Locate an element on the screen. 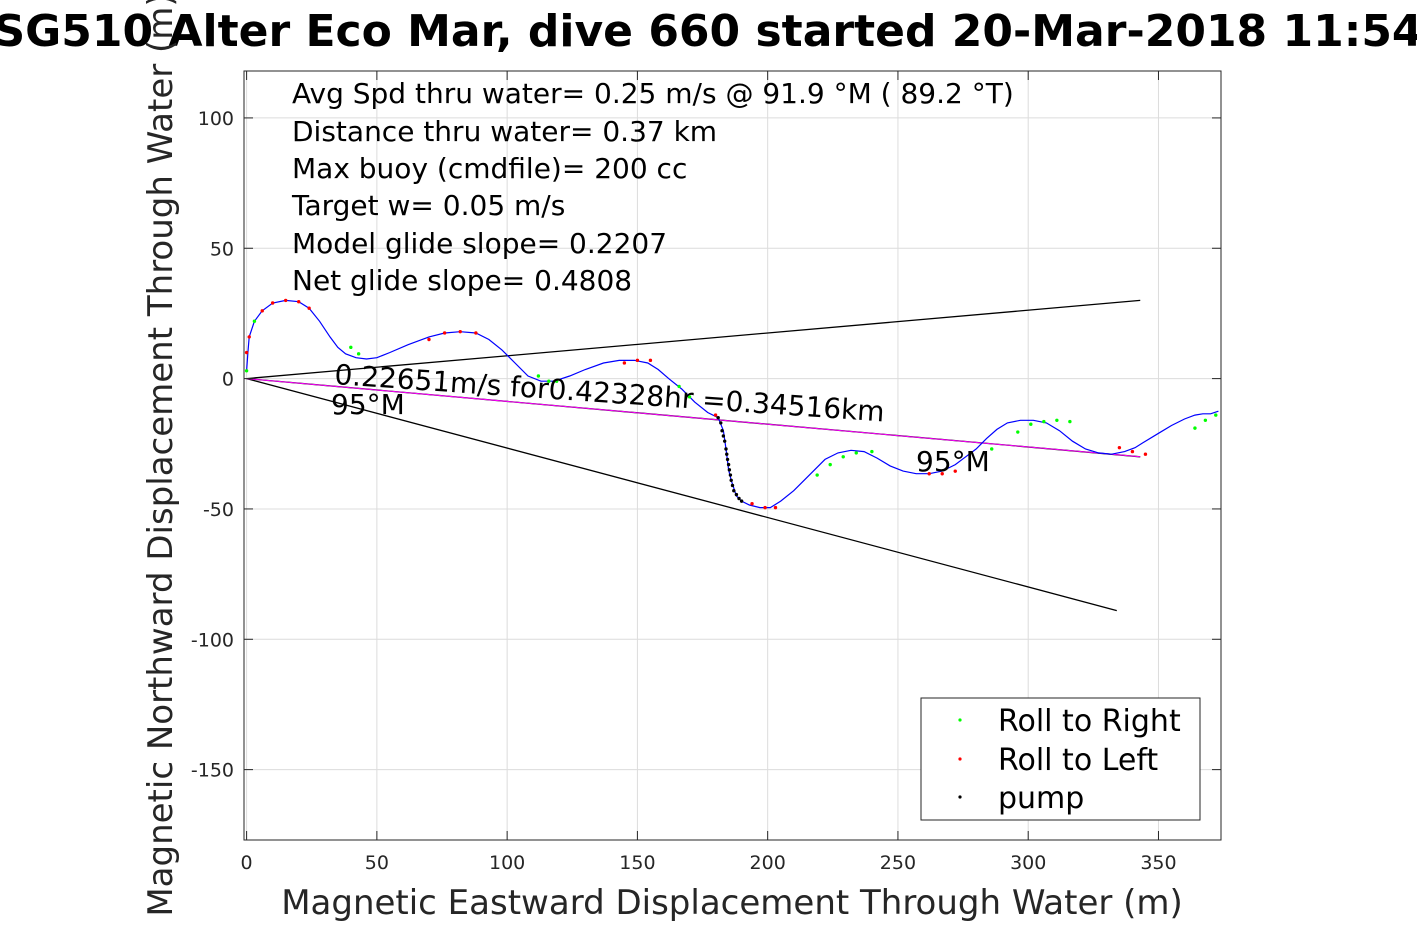 The image size is (1417, 945). x-tick-label: 0 is located at coordinates (247, 863).